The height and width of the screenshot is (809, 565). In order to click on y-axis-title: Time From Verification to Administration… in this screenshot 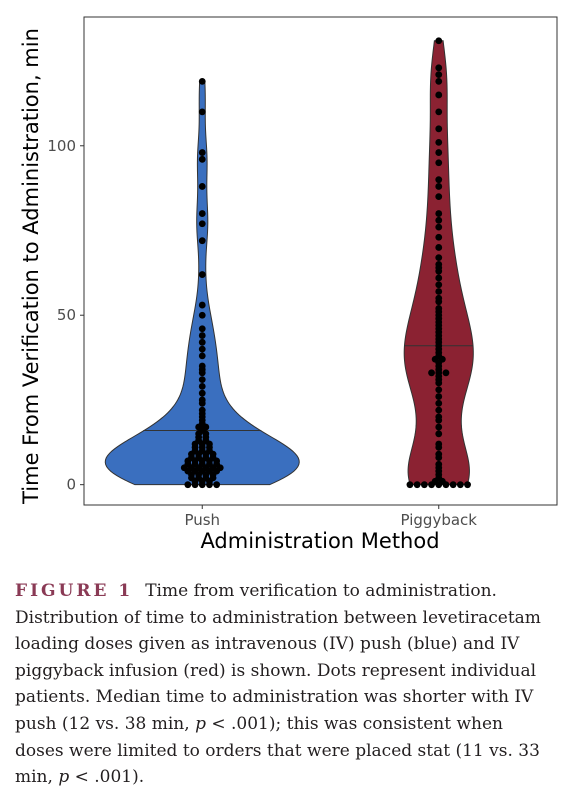, I will do `click(31, 266)`.